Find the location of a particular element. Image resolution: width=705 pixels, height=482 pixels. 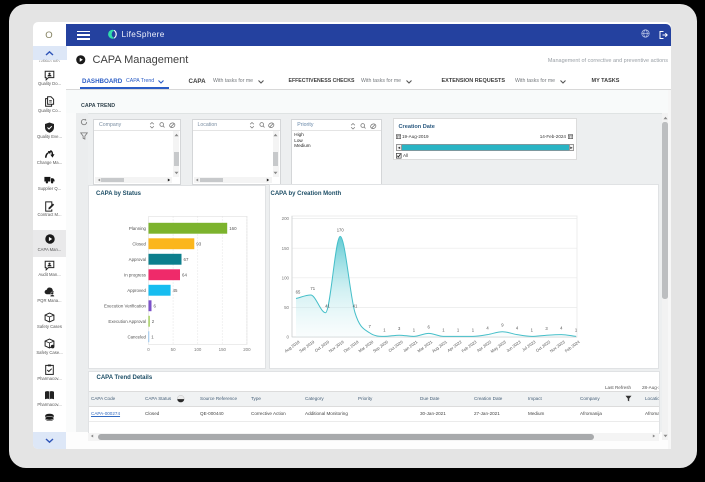

svg-text: Sep 2020 is located at coordinates (381, 346).